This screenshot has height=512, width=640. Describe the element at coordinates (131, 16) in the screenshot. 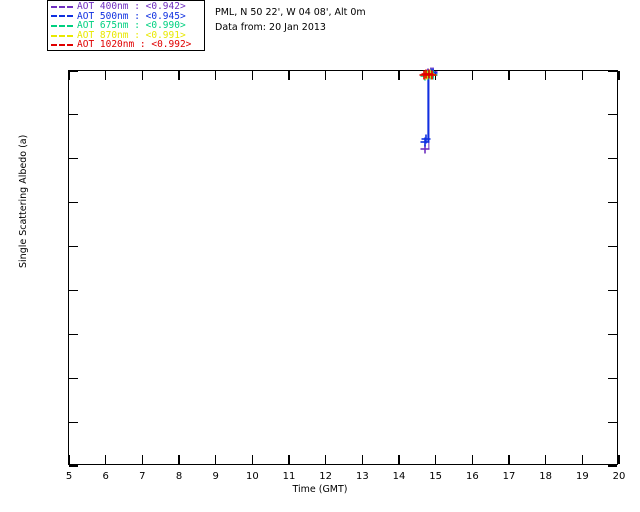

I see `legend-item-label: AOT 500nm : <0.945>` at that location.